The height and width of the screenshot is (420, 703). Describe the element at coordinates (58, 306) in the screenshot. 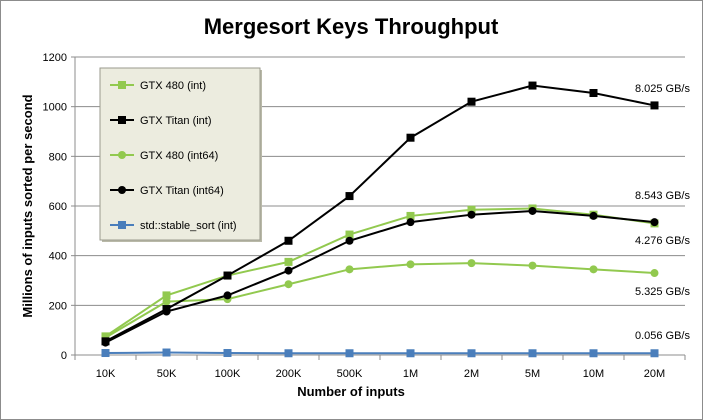

I see `y-tick-label: 200` at that location.